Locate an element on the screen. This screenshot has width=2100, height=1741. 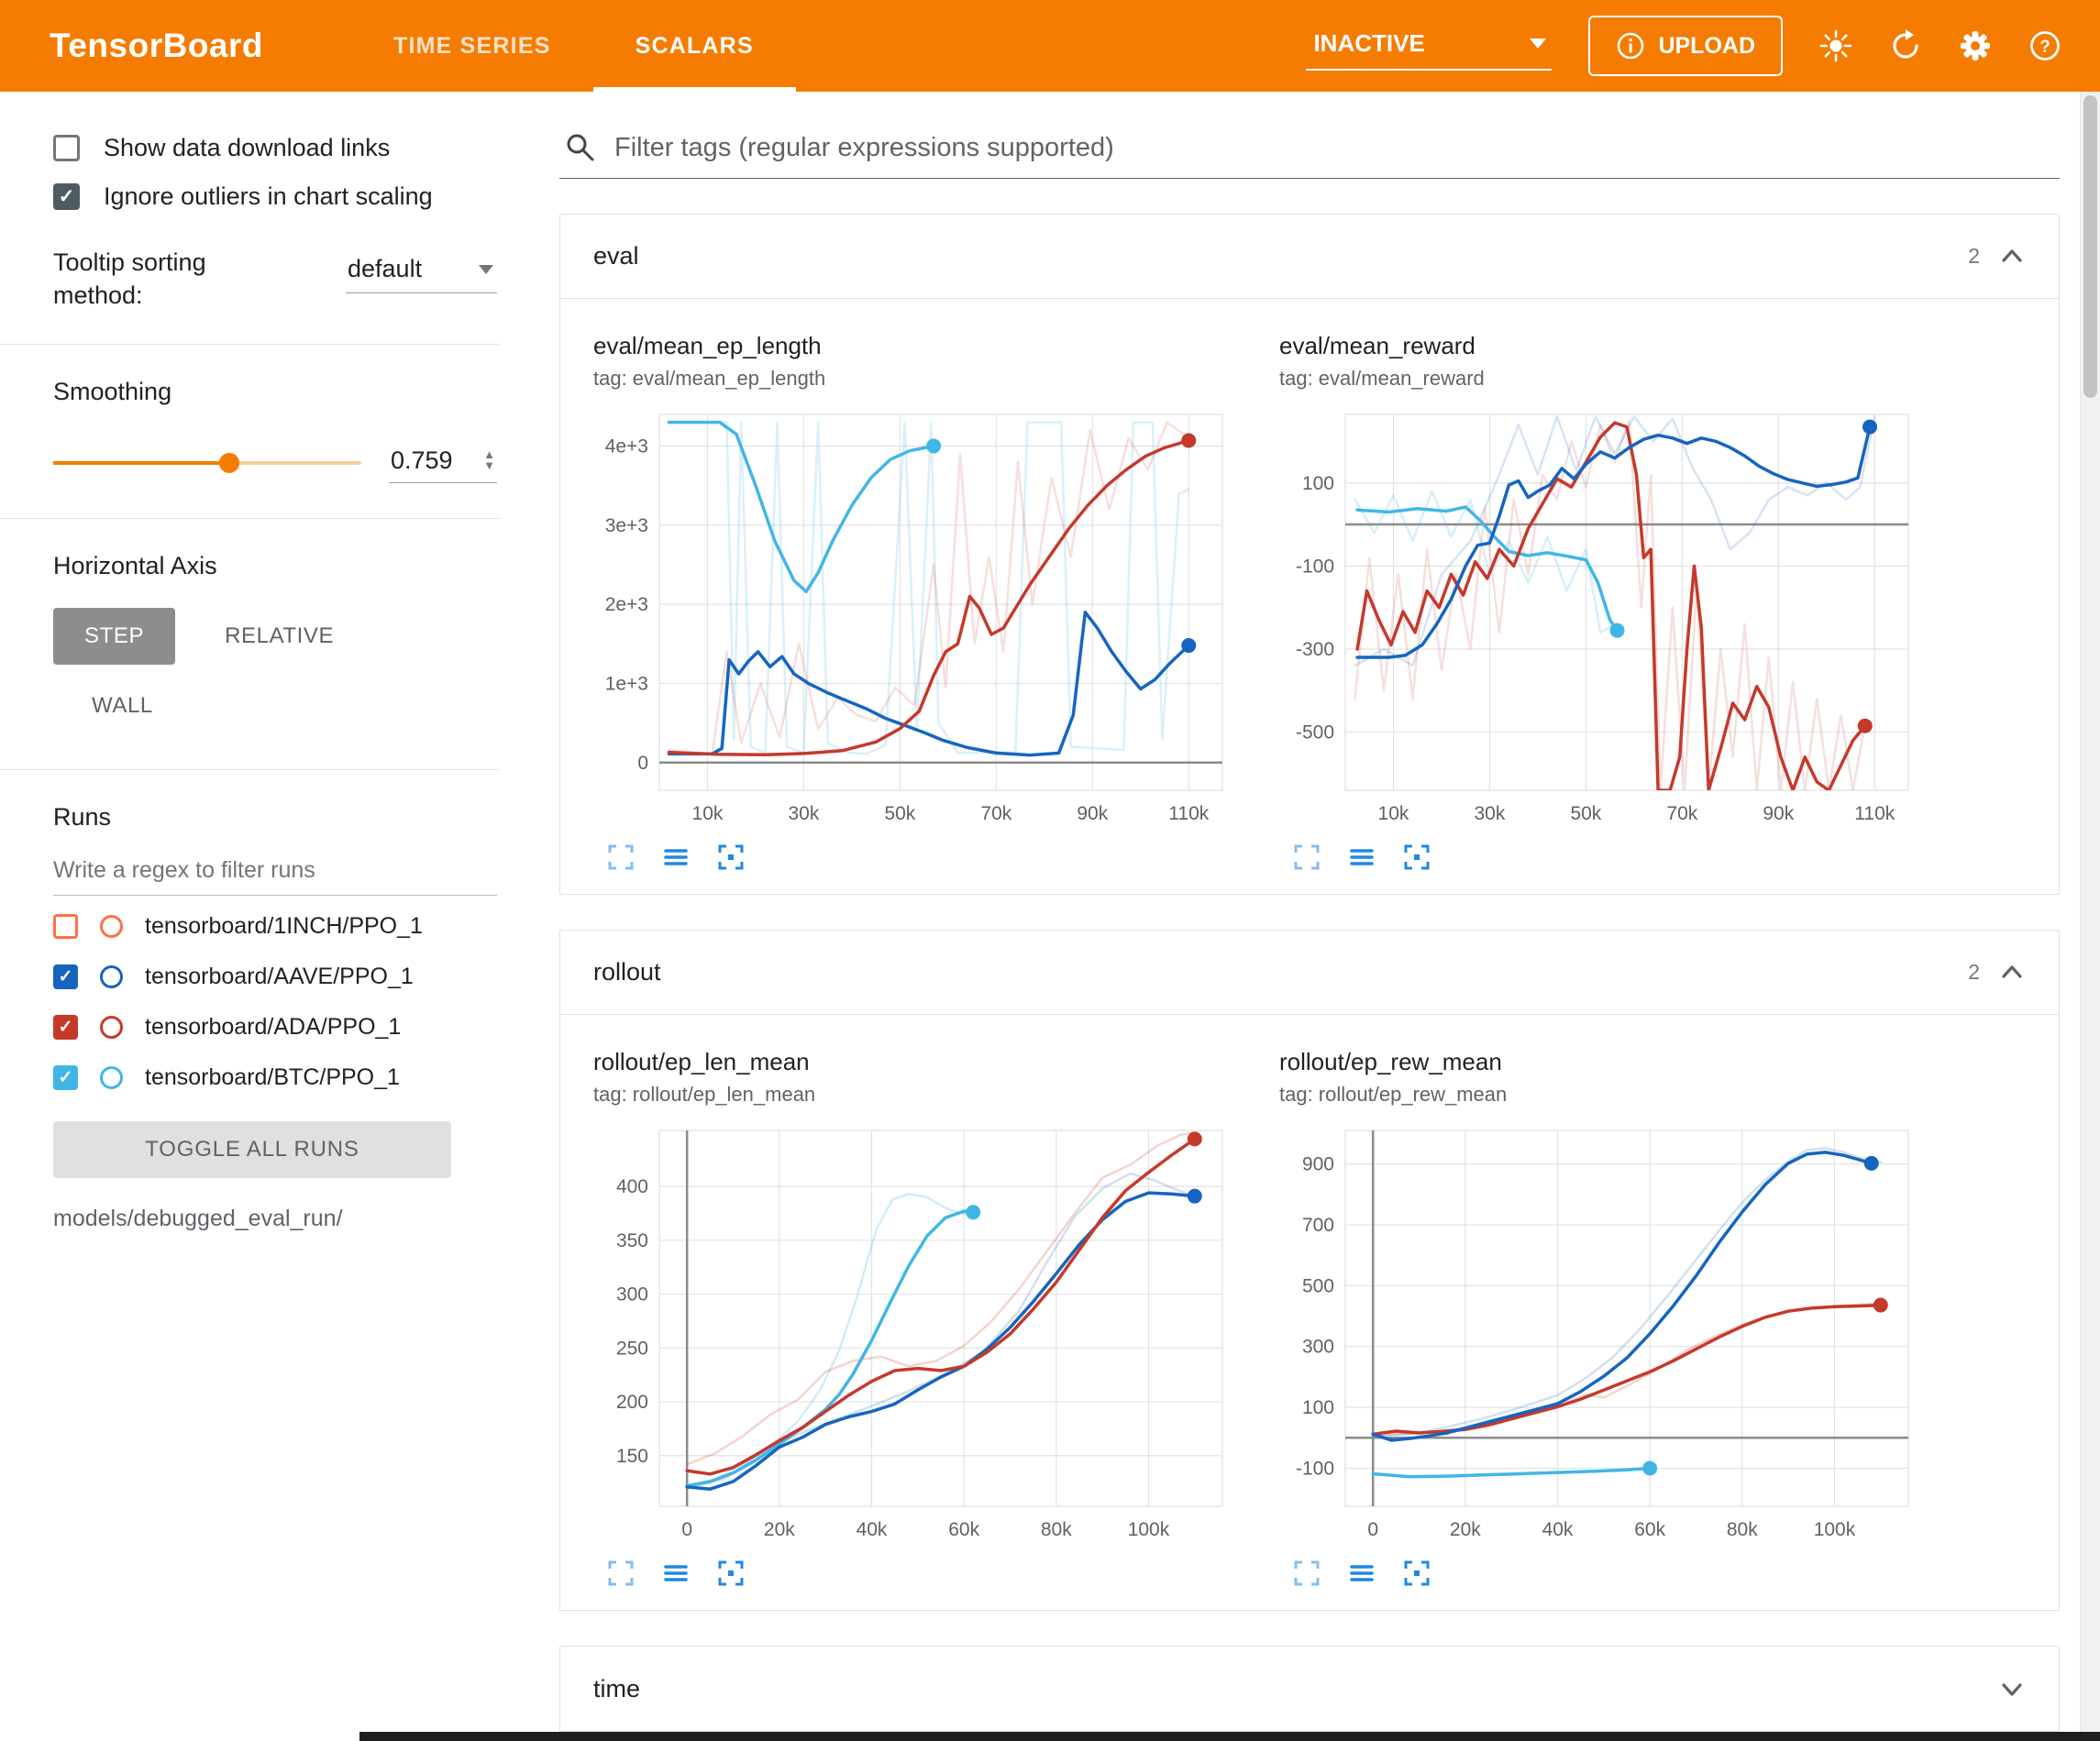
help-icon: ? is located at coordinates (2044, 46).